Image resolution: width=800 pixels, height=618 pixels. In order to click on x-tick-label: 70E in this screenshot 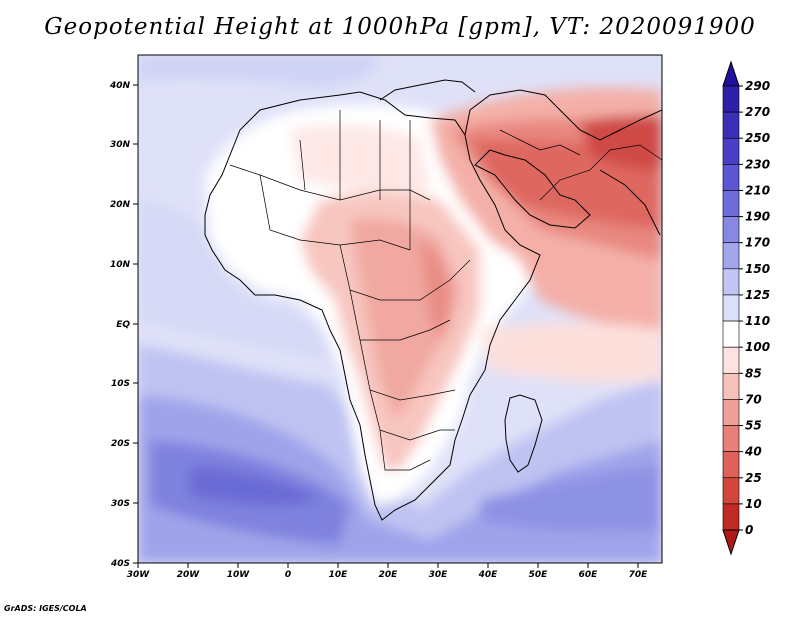, I will do `click(639, 575)`.